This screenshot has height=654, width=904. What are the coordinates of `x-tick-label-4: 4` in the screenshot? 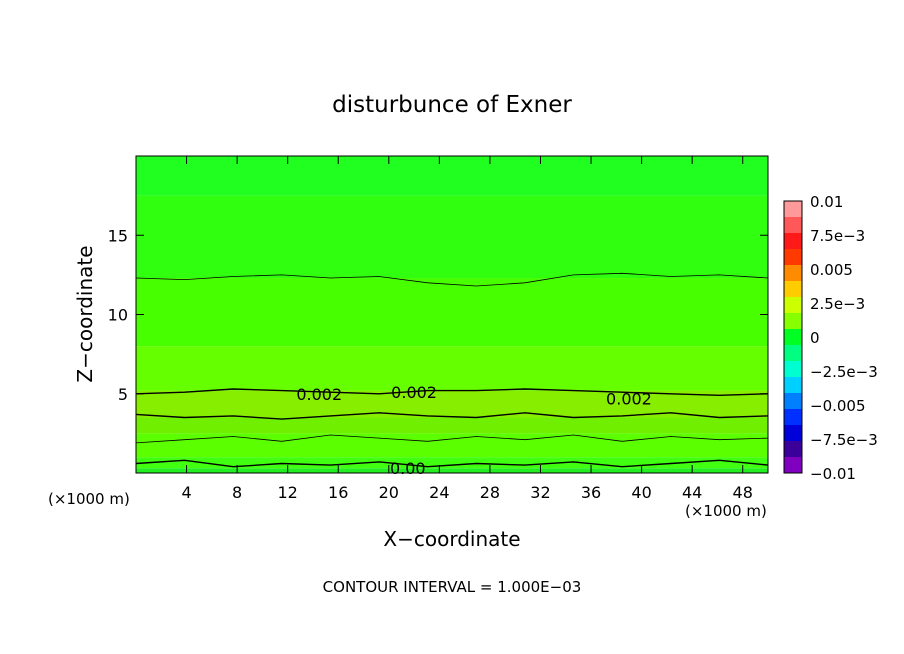 It's located at (186, 492).